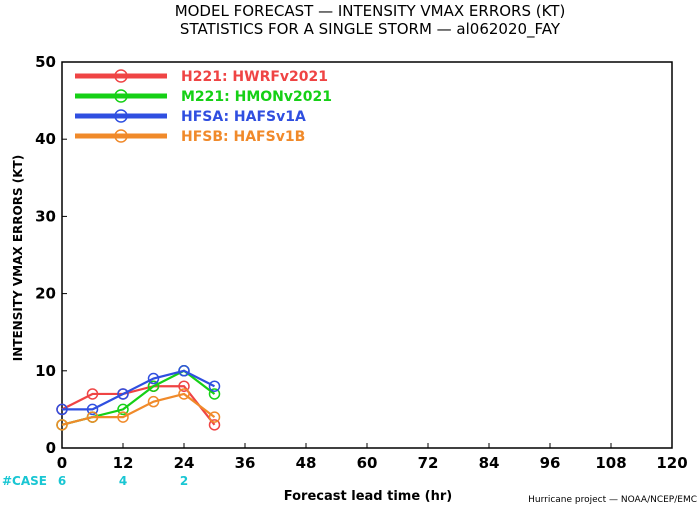 This screenshot has width=700, height=506. What do you see at coordinates (612, 500) in the screenshot?
I see `credit-text: Hurricane project — NOAA/NCEP/EMC` at bounding box center [612, 500].